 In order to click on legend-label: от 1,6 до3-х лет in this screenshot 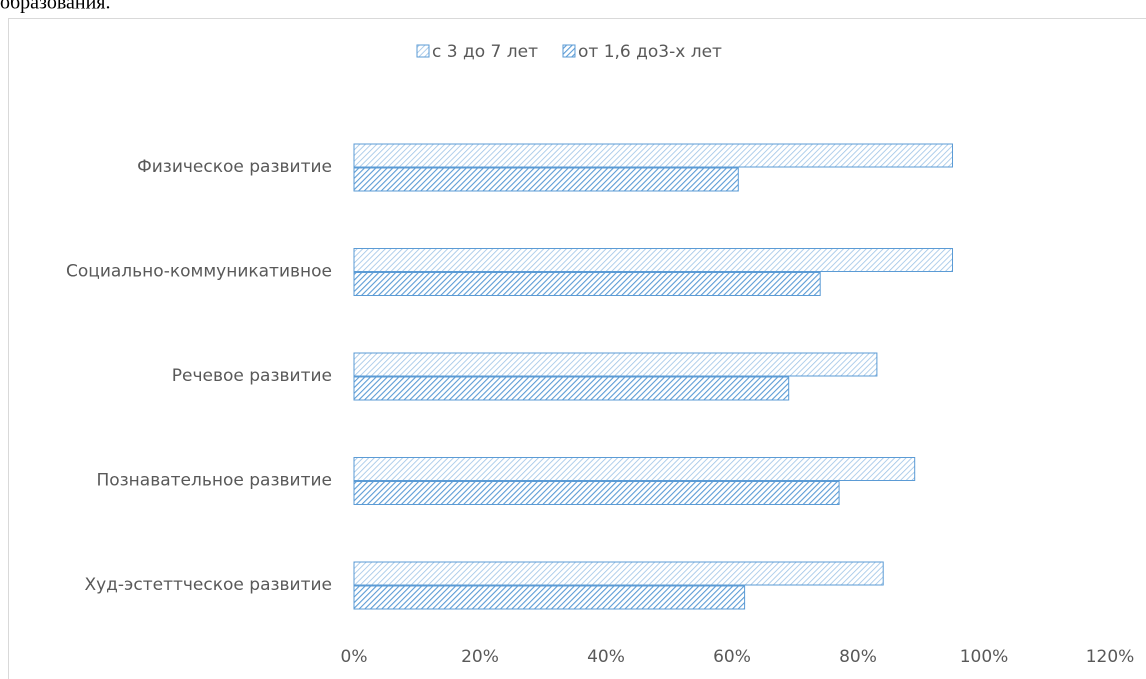, I will do `click(650, 52)`.